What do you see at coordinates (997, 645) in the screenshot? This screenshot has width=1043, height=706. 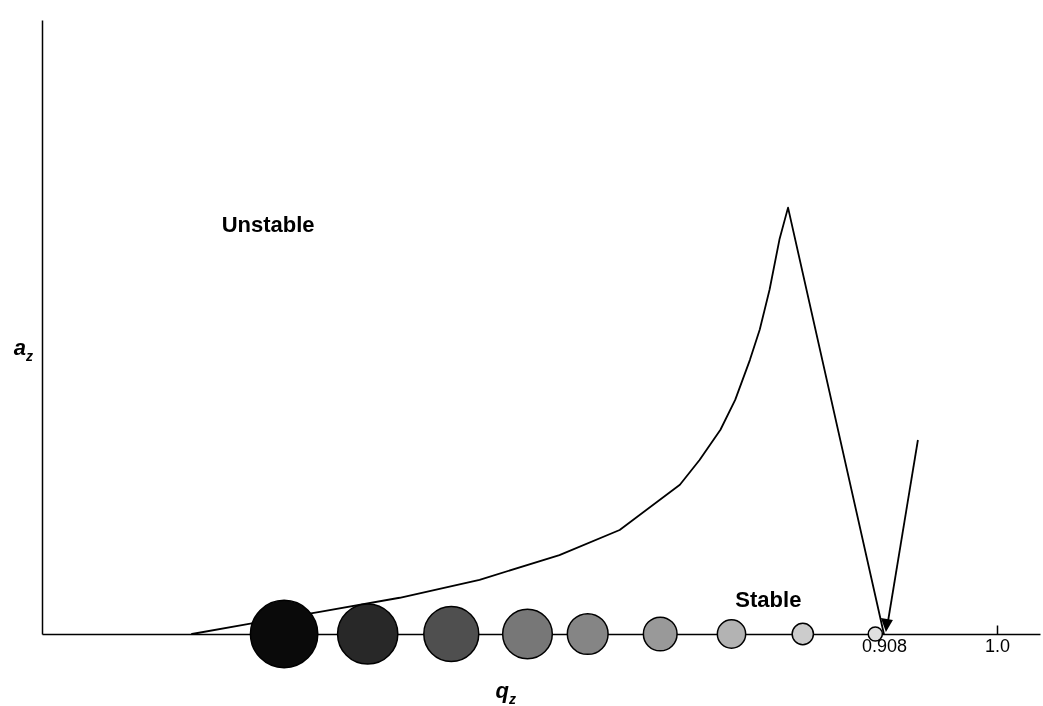 I see `x-tick-label: 1.0` at bounding box center [997, 645].